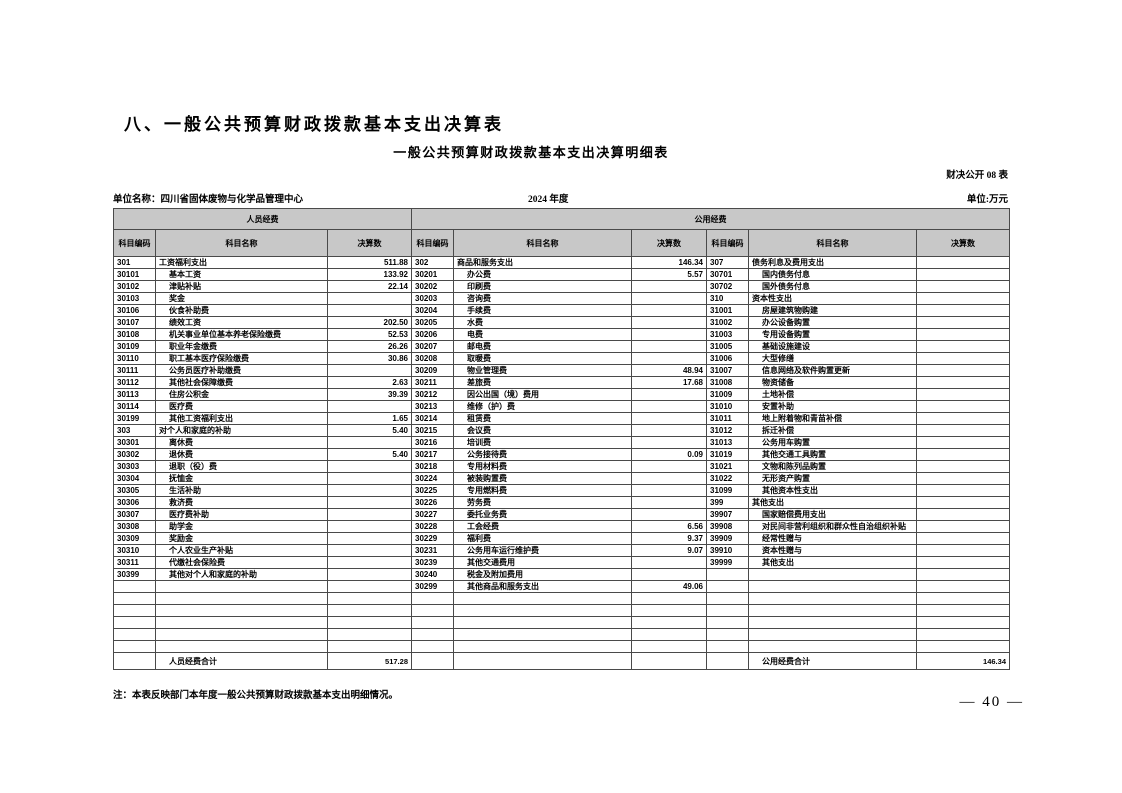 The width and height of the screenshot is (1122, 793). What do you see at coordinates (241, 262) in the screenshot?
I see `cell-subject-name: 工资福利支出` at bounding box center [241, 262].